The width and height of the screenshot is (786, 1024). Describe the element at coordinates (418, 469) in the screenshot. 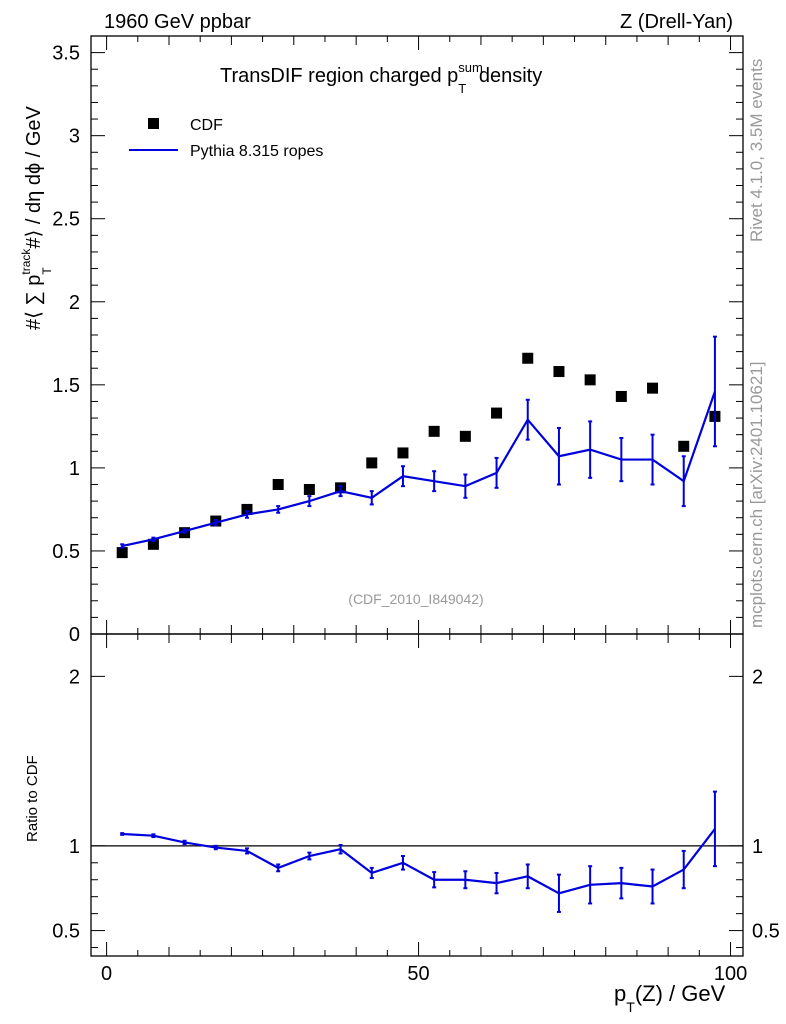

I see `pythia-line` at that location.